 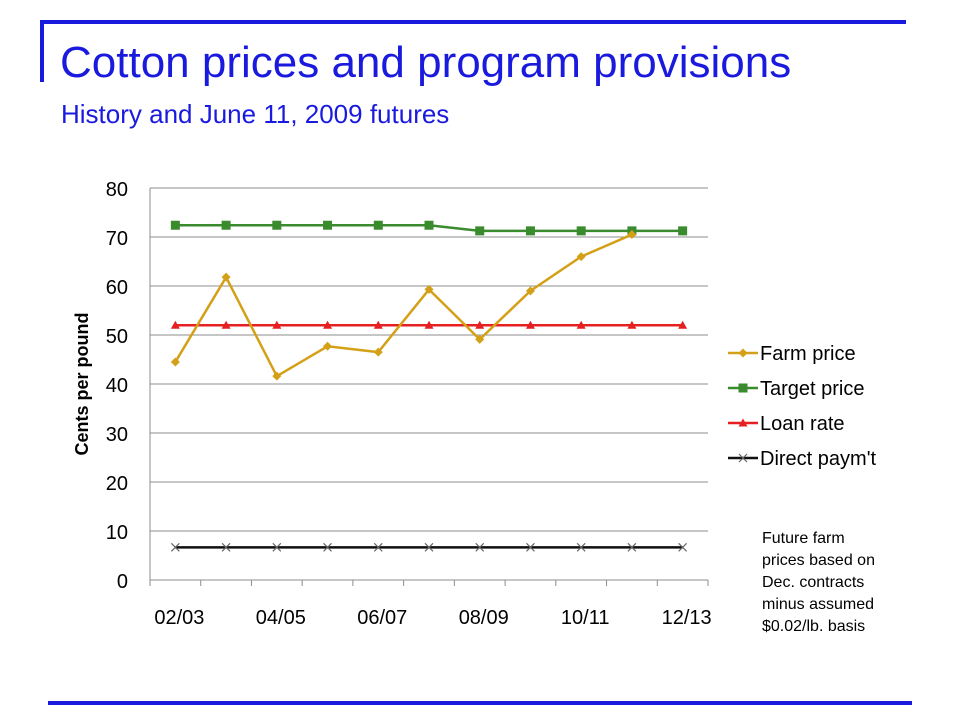 I want to click on x-tick-label: 12/13, so click(x=687, y=618).